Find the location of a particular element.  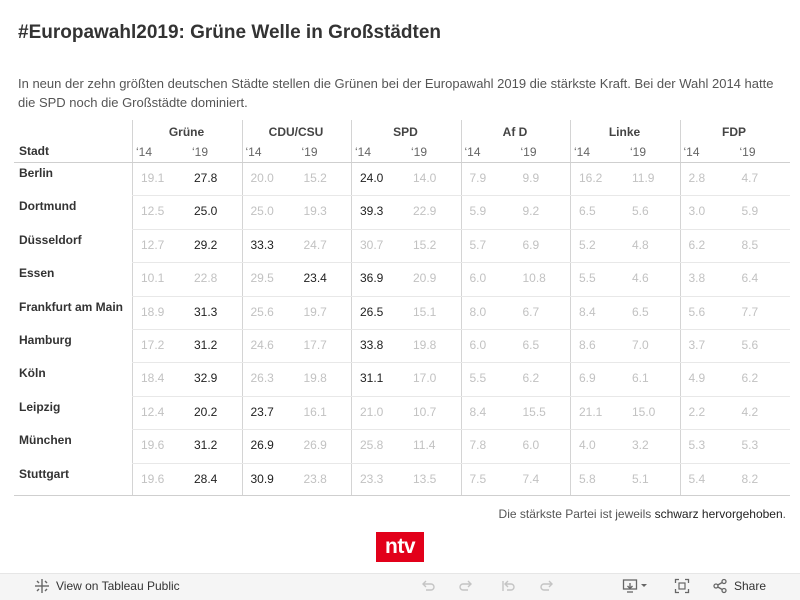

table-cell: 33.8 is located at coordinates (372, 345).